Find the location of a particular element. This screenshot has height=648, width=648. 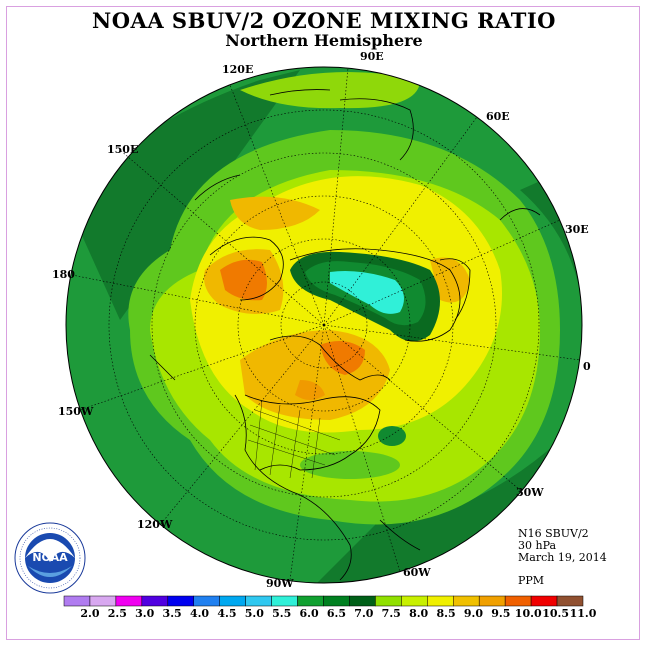

logo-text: NOAA is located at coordinates (50, 557).